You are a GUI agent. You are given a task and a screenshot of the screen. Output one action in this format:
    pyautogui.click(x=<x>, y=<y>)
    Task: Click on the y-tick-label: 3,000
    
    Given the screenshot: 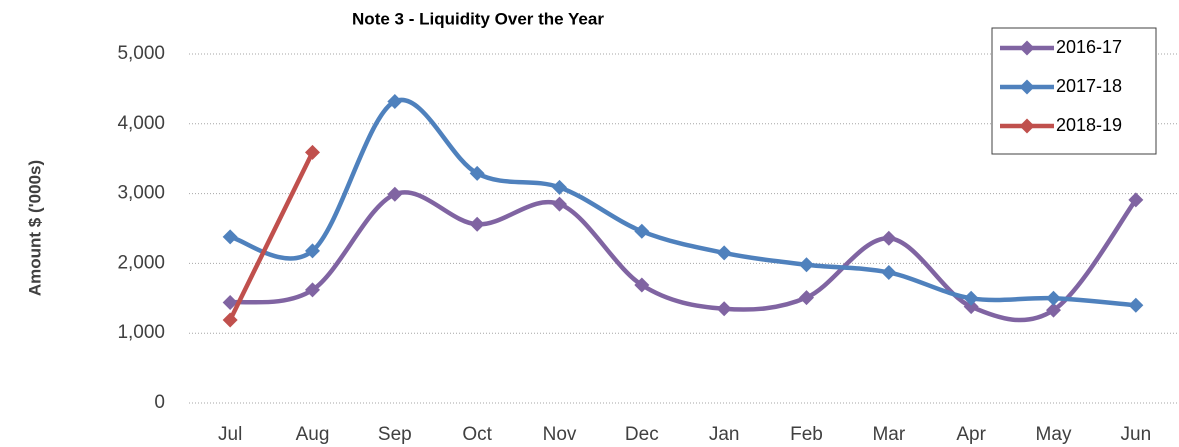 What is the action you would take?
    pyautogui.click(x=141, y=193)
    